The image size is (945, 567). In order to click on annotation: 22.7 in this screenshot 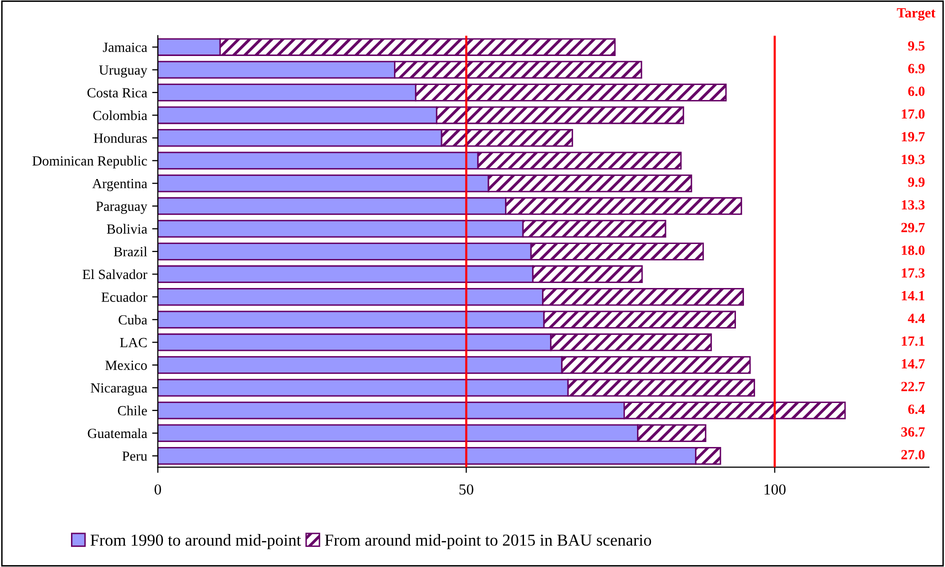, I will do `click(913, 387)`.